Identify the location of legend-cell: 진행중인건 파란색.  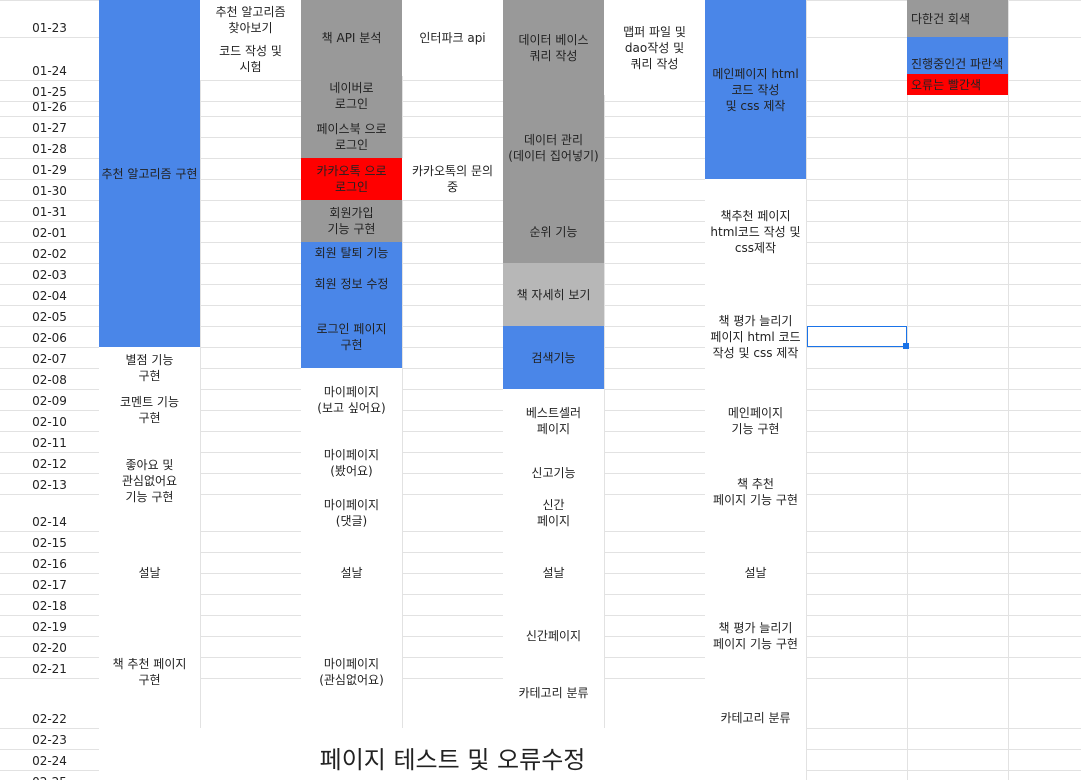
(957, 55).